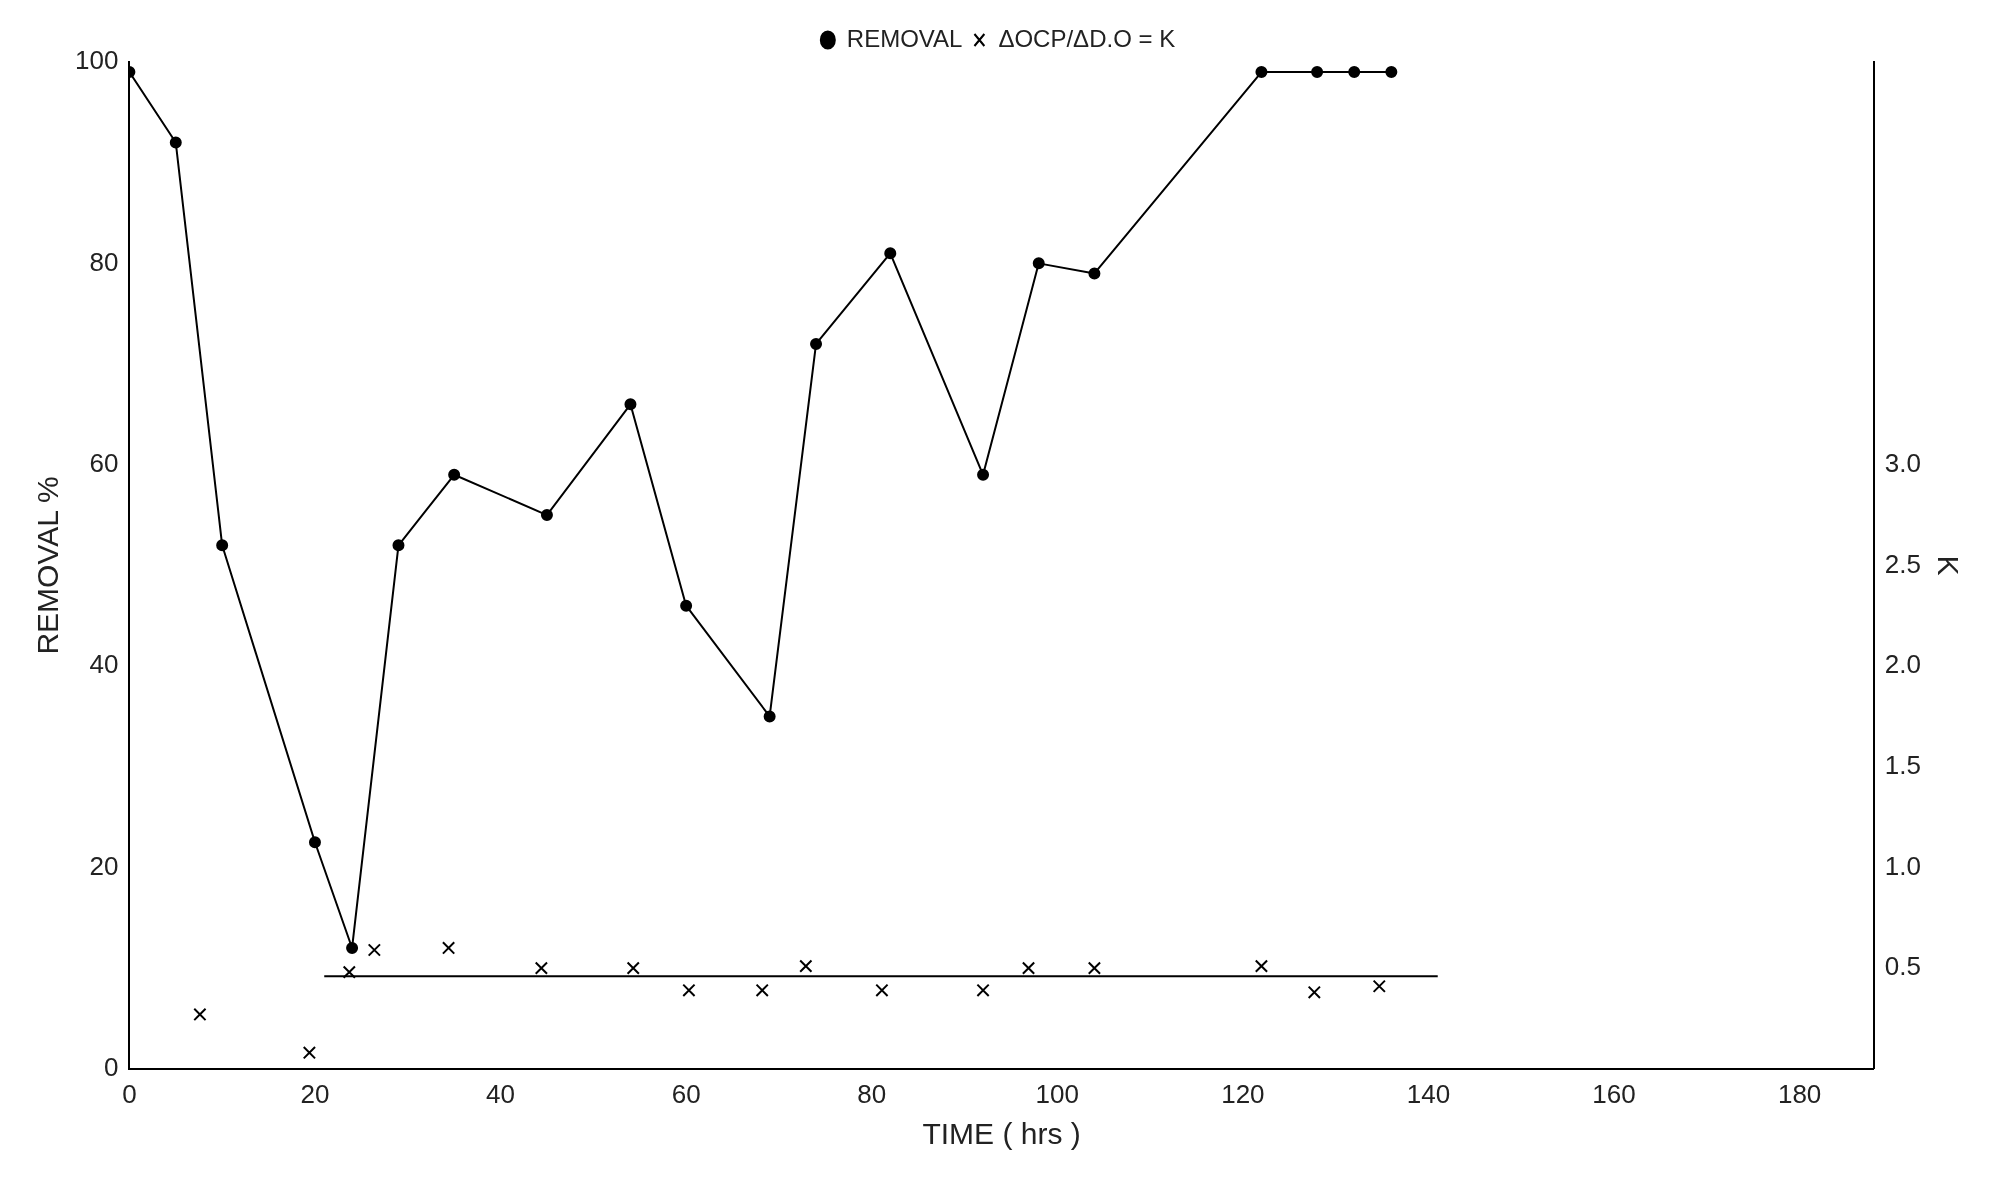 The image size is (2007, 1192). What do you see at coordinates (48, 565) in the screenshot?
I see `y-axis-title: REMOVAL %` at bounding box center [48, 565].